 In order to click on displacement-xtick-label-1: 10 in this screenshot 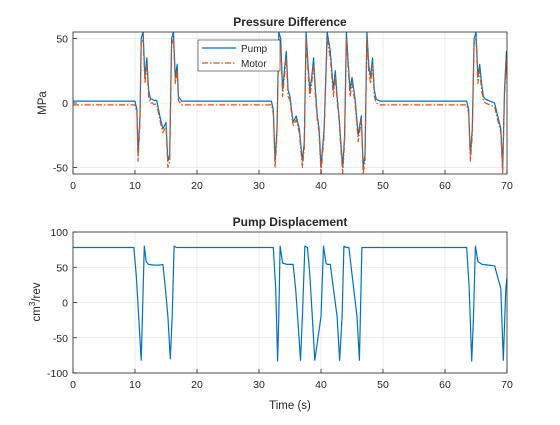, I will do `click(135, 385)`.